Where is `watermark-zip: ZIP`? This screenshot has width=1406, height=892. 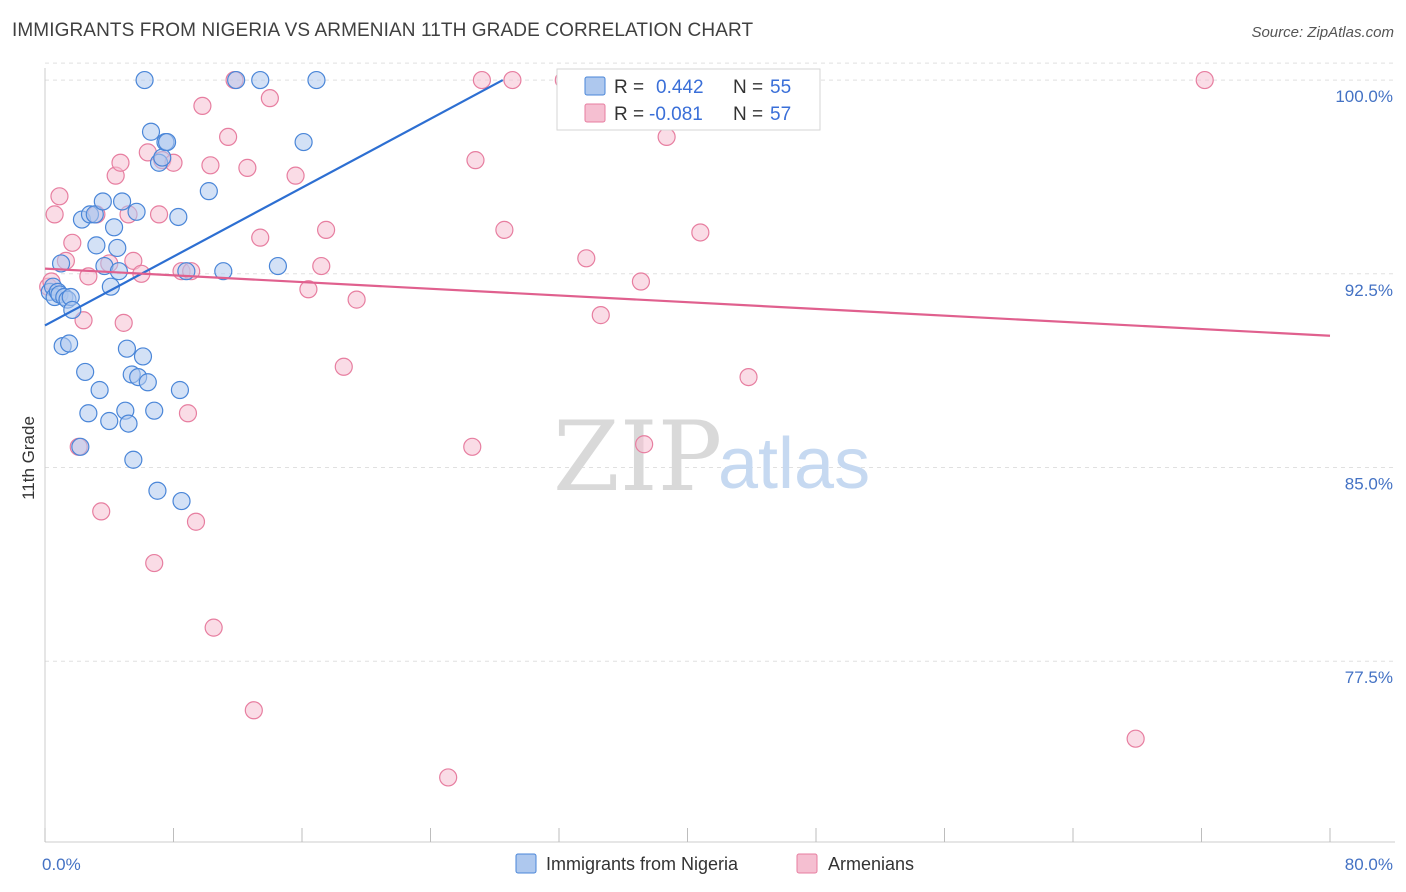
watermark-zip: ZIP is located at coordinates (637, 457).